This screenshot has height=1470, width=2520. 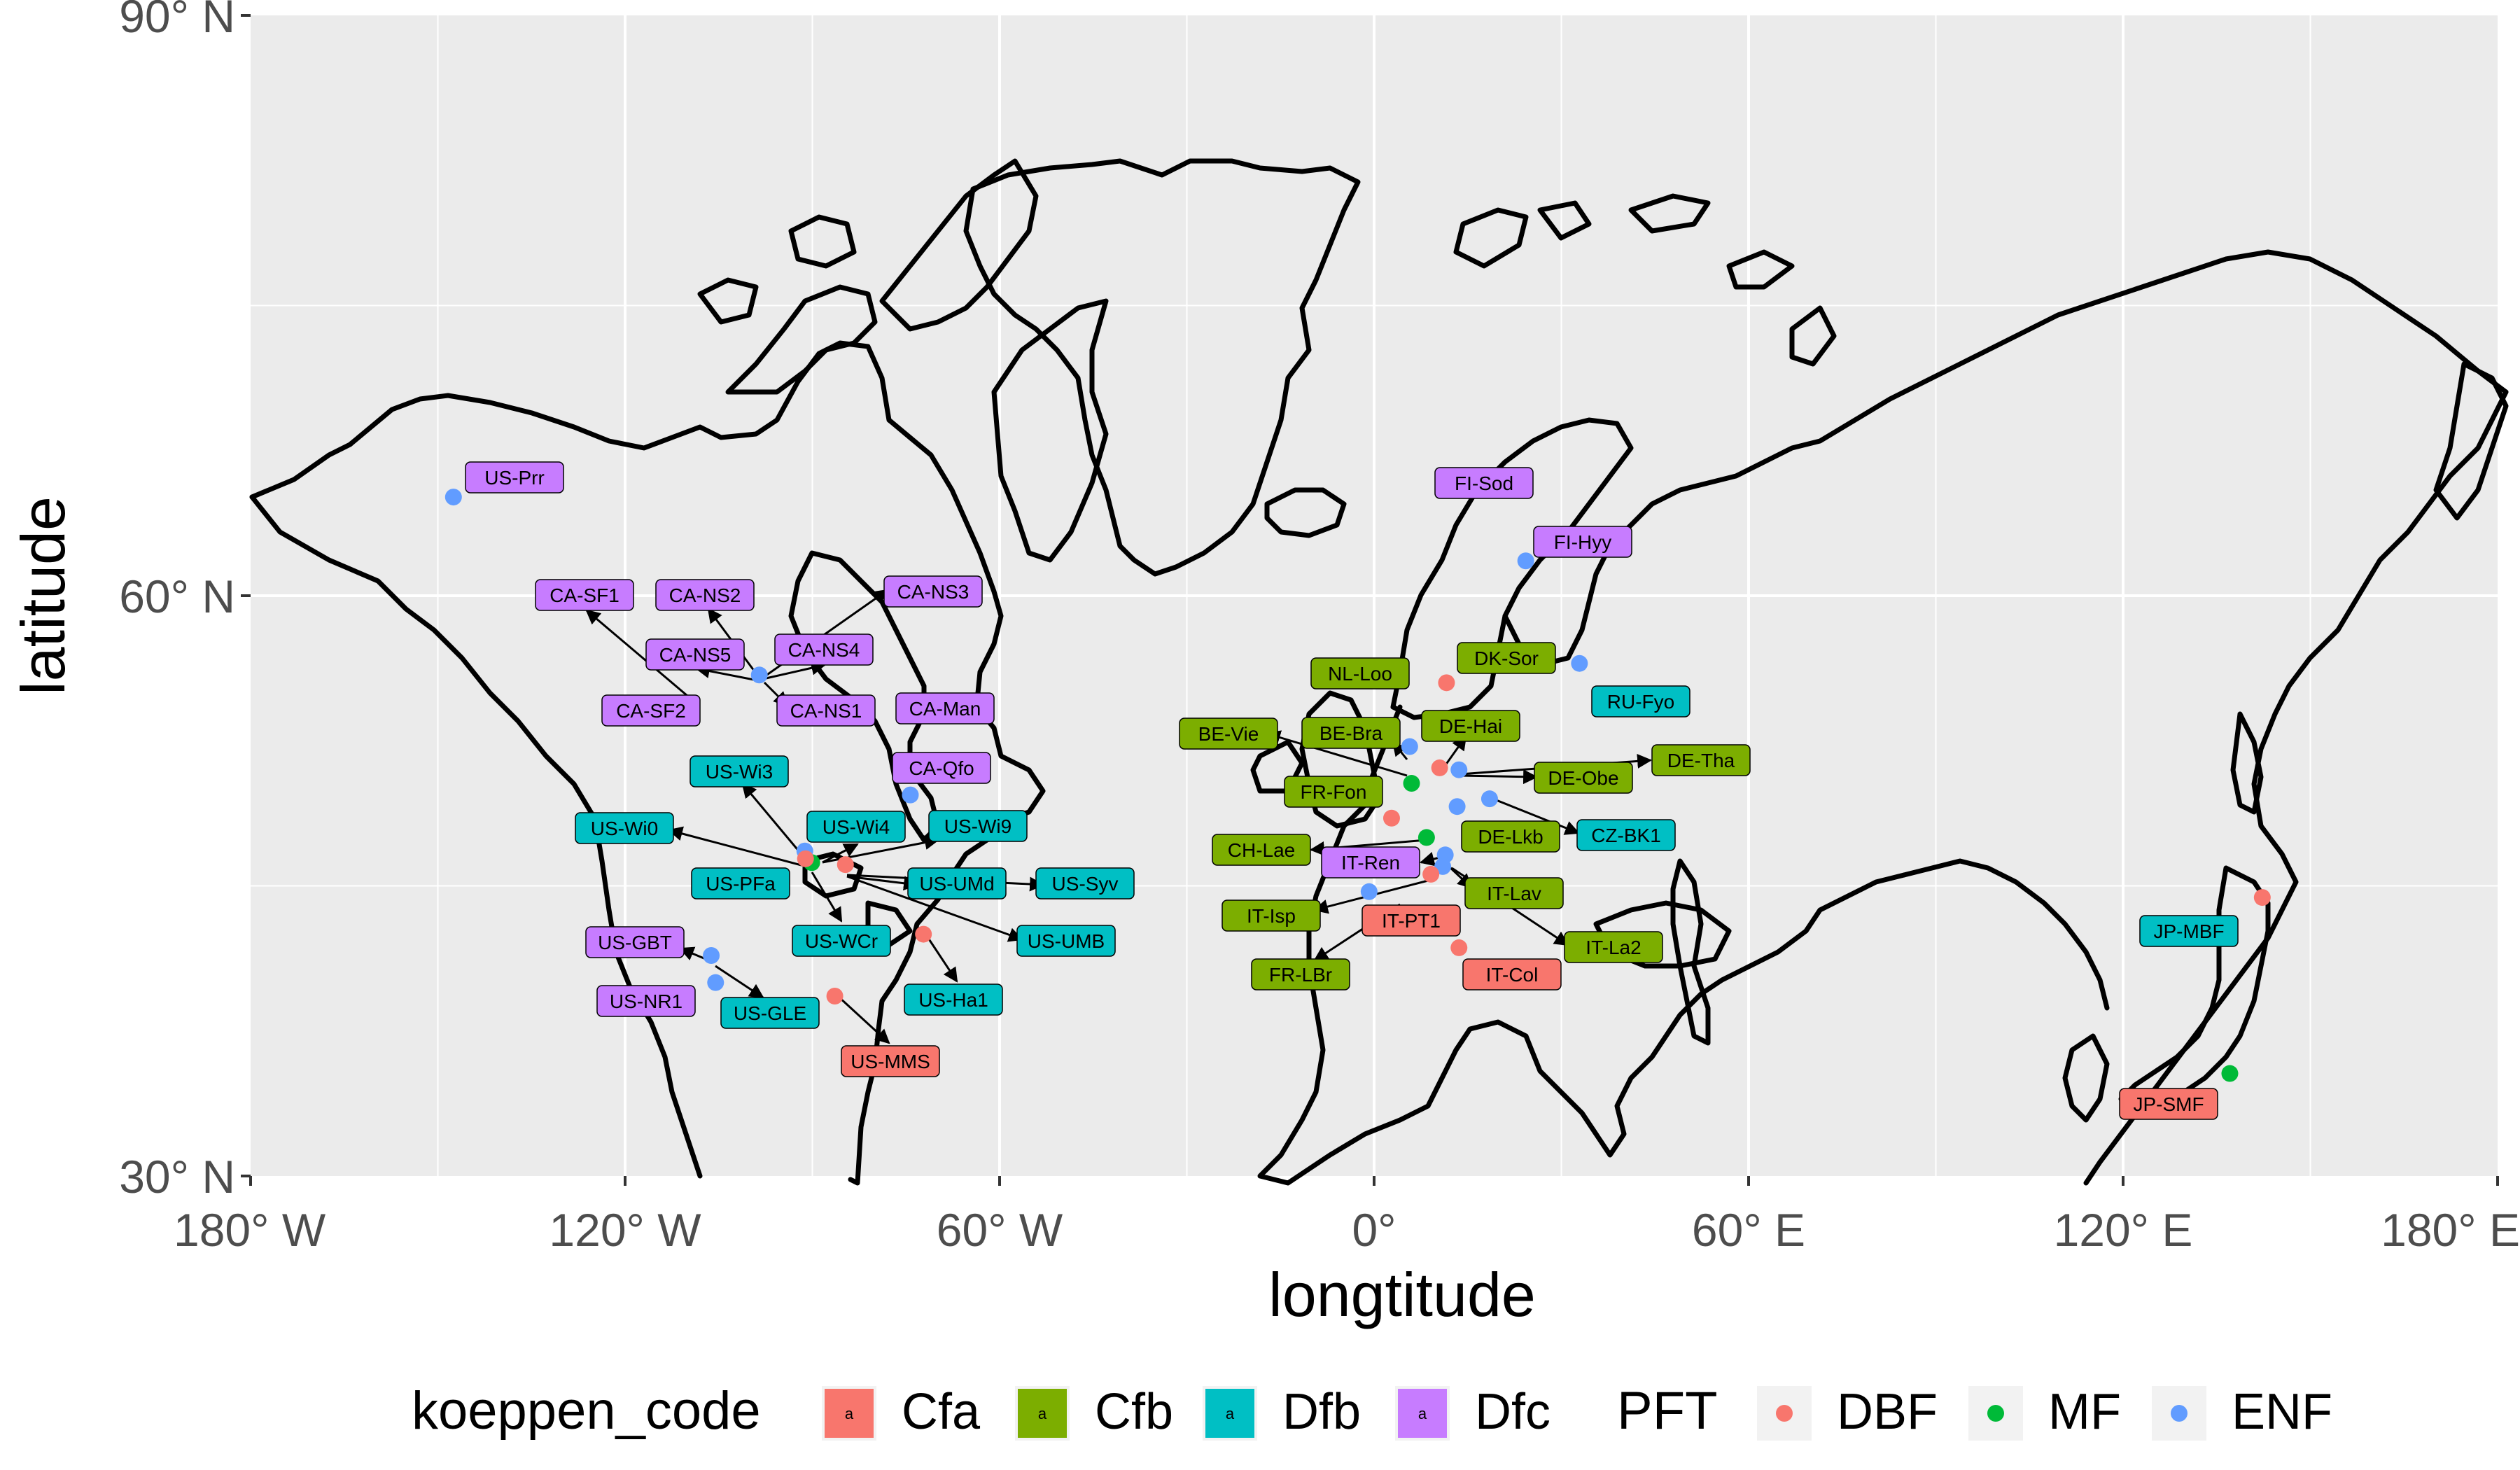 I want to click on site-label-us-mms: US-MMS, so click(x=890, y=1061).